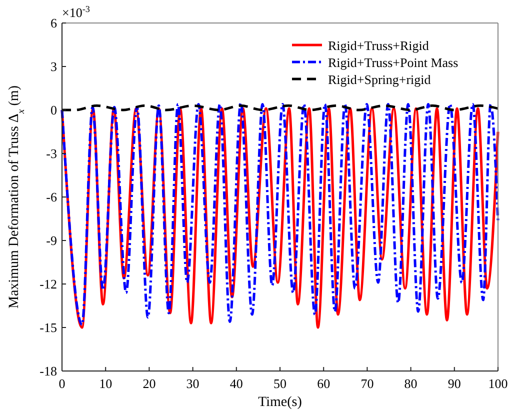 The image size is (509, 416). I want to click on x-axis-title: Time(s), so click(280, 402).